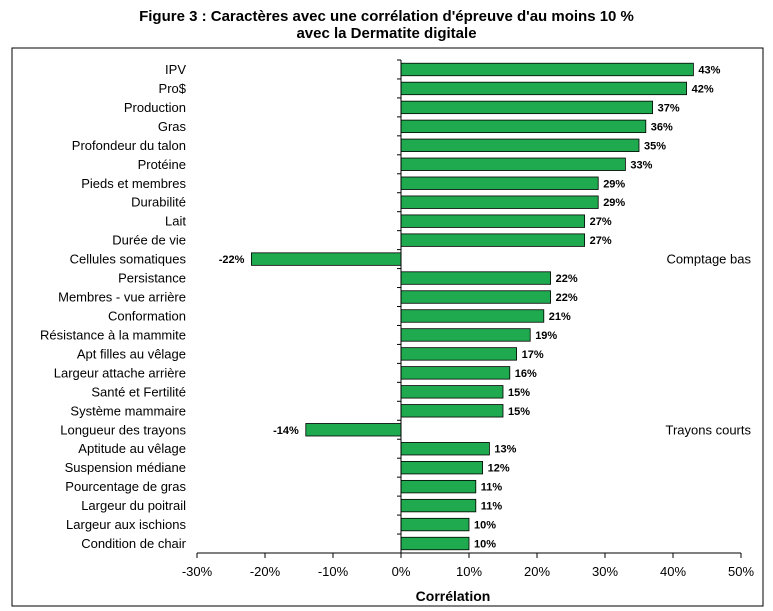 The width and height of the screenshot is (773, 611). I want to click on category-label: Production, so click(155, 107).